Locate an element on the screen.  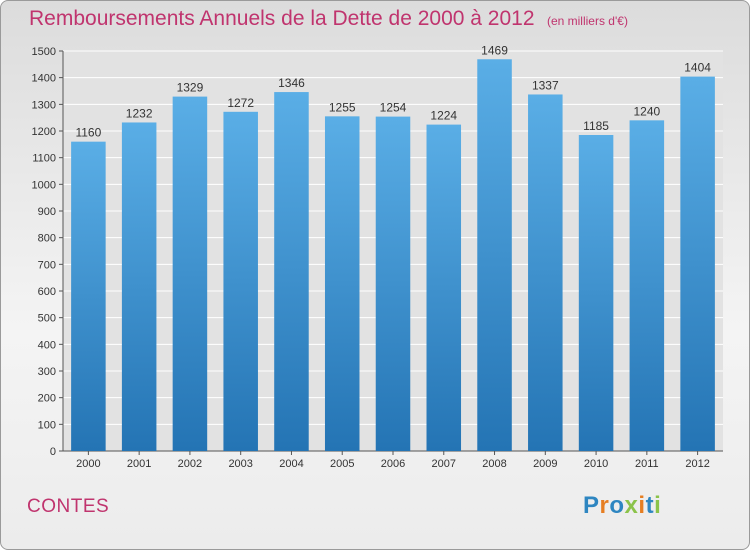
x-tick-label: 2009 is located at coordinates (545, 464).